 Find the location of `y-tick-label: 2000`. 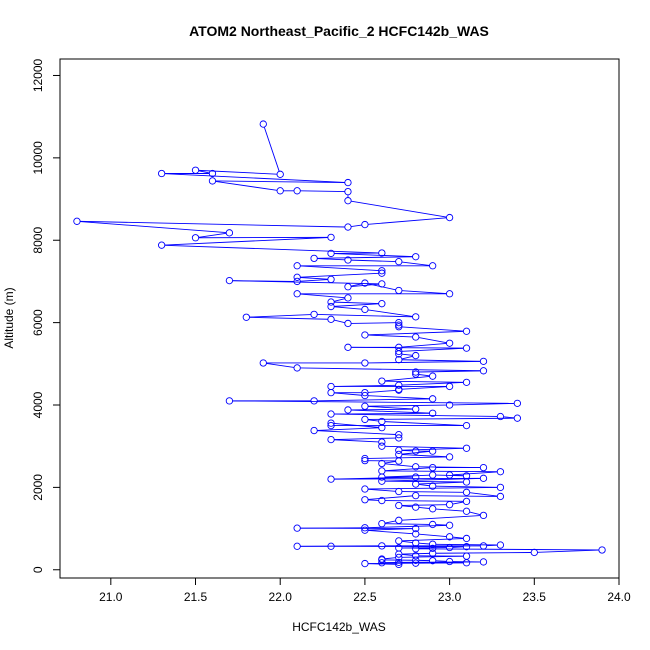

y-tick-label: 2000 is located at coordinates (38, 487).